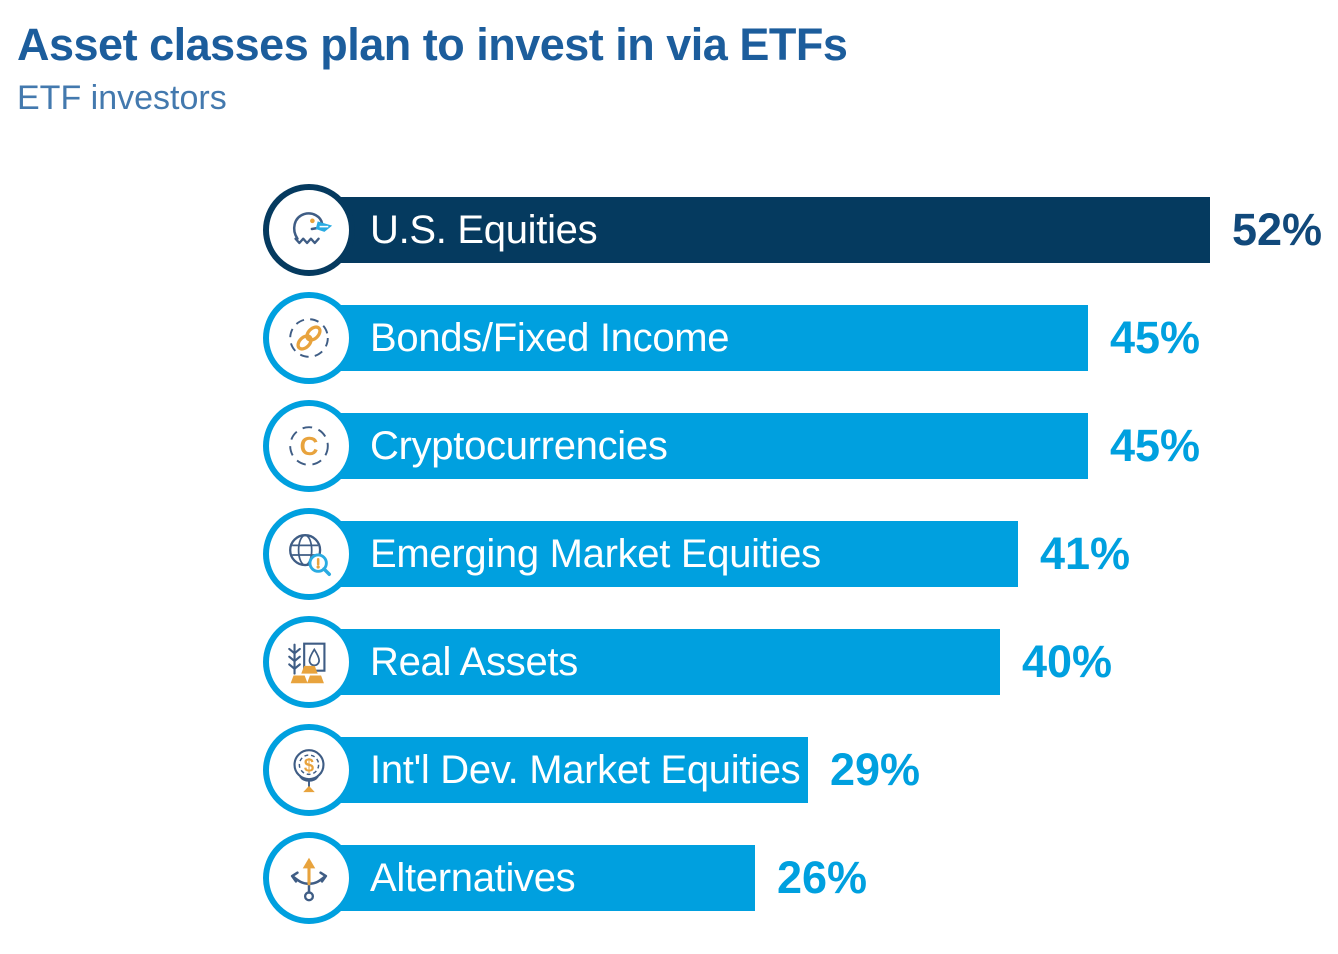  I want to click on eagle-icon-circle, so click(309, 230).